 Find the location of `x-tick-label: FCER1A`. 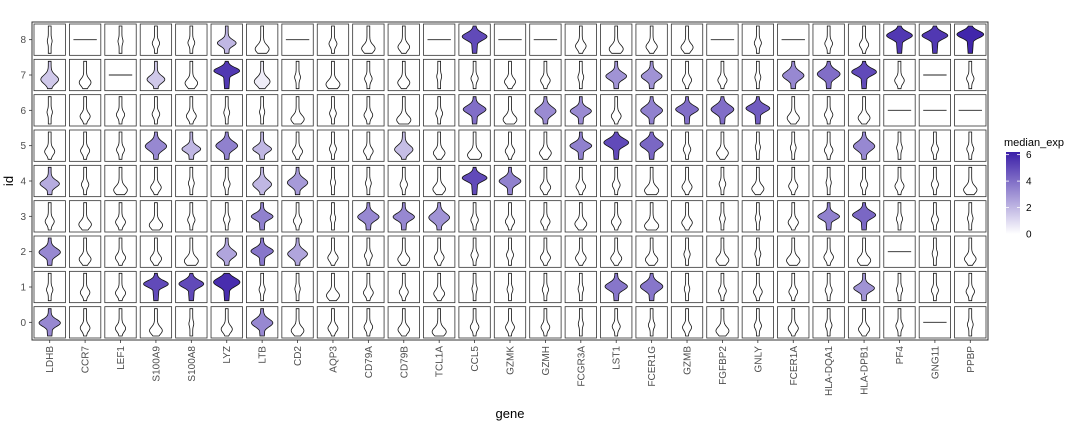

x-tick-label: FCER1A is located at coordinates (794, 366).